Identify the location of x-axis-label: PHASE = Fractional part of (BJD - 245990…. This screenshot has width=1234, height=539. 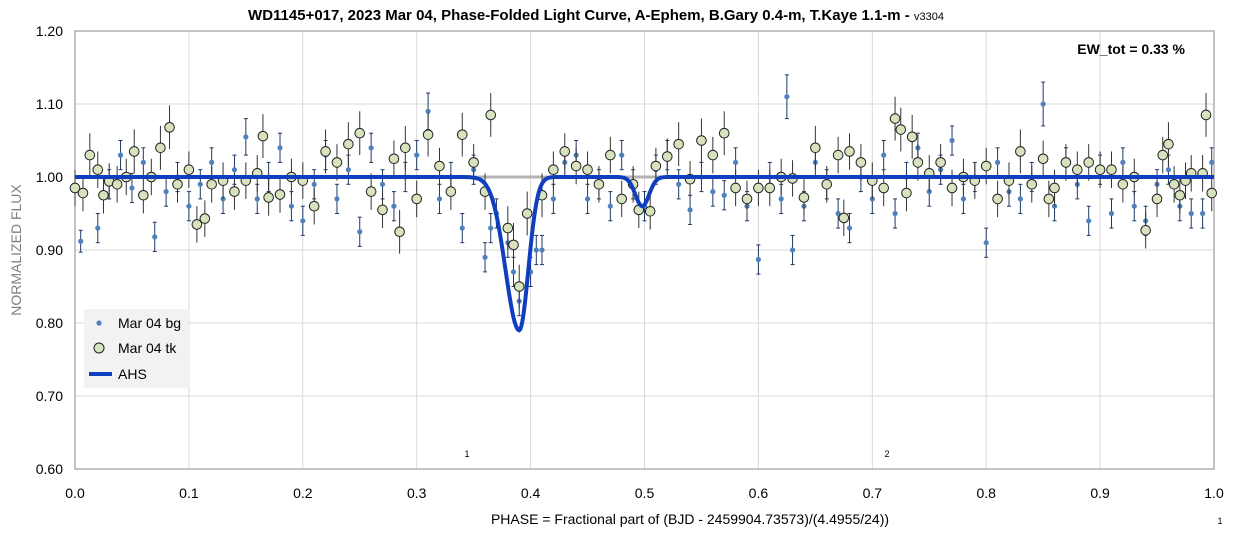
(690, 519).